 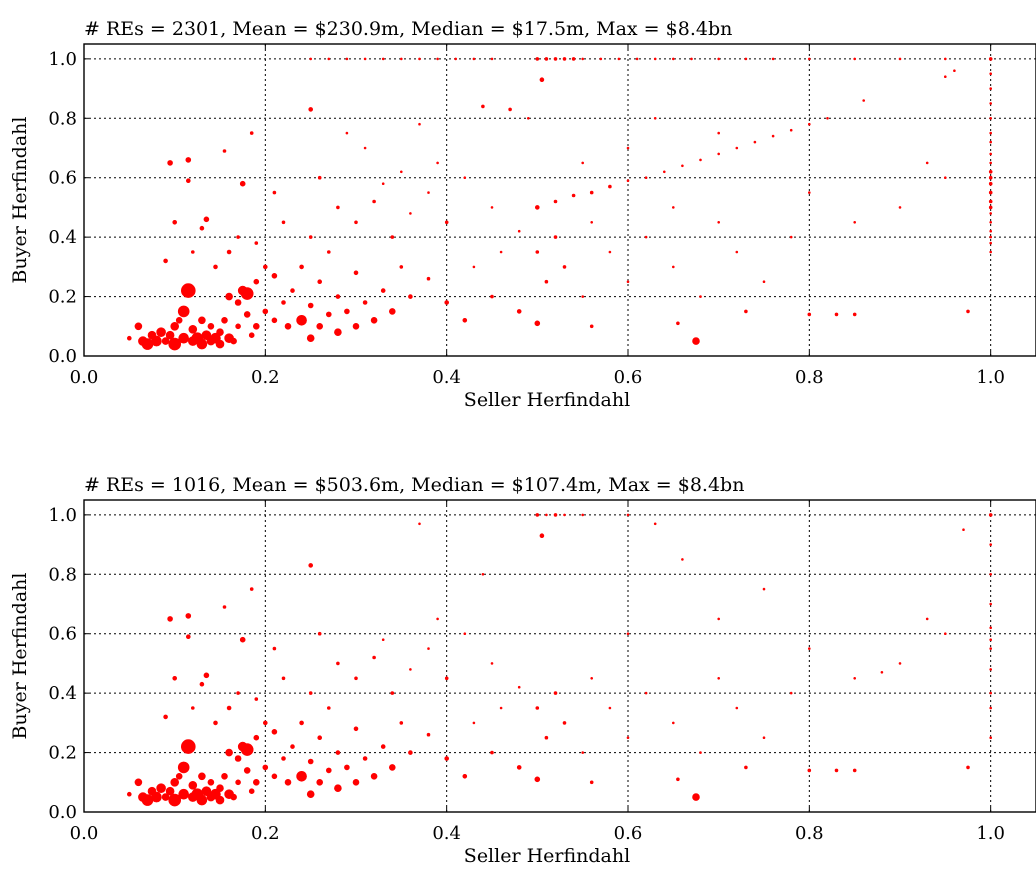 What do you see at coordinates (62, 237) in the screenshot?
I see `y-tick-label: 0.4` at bounding box center [62, 237].